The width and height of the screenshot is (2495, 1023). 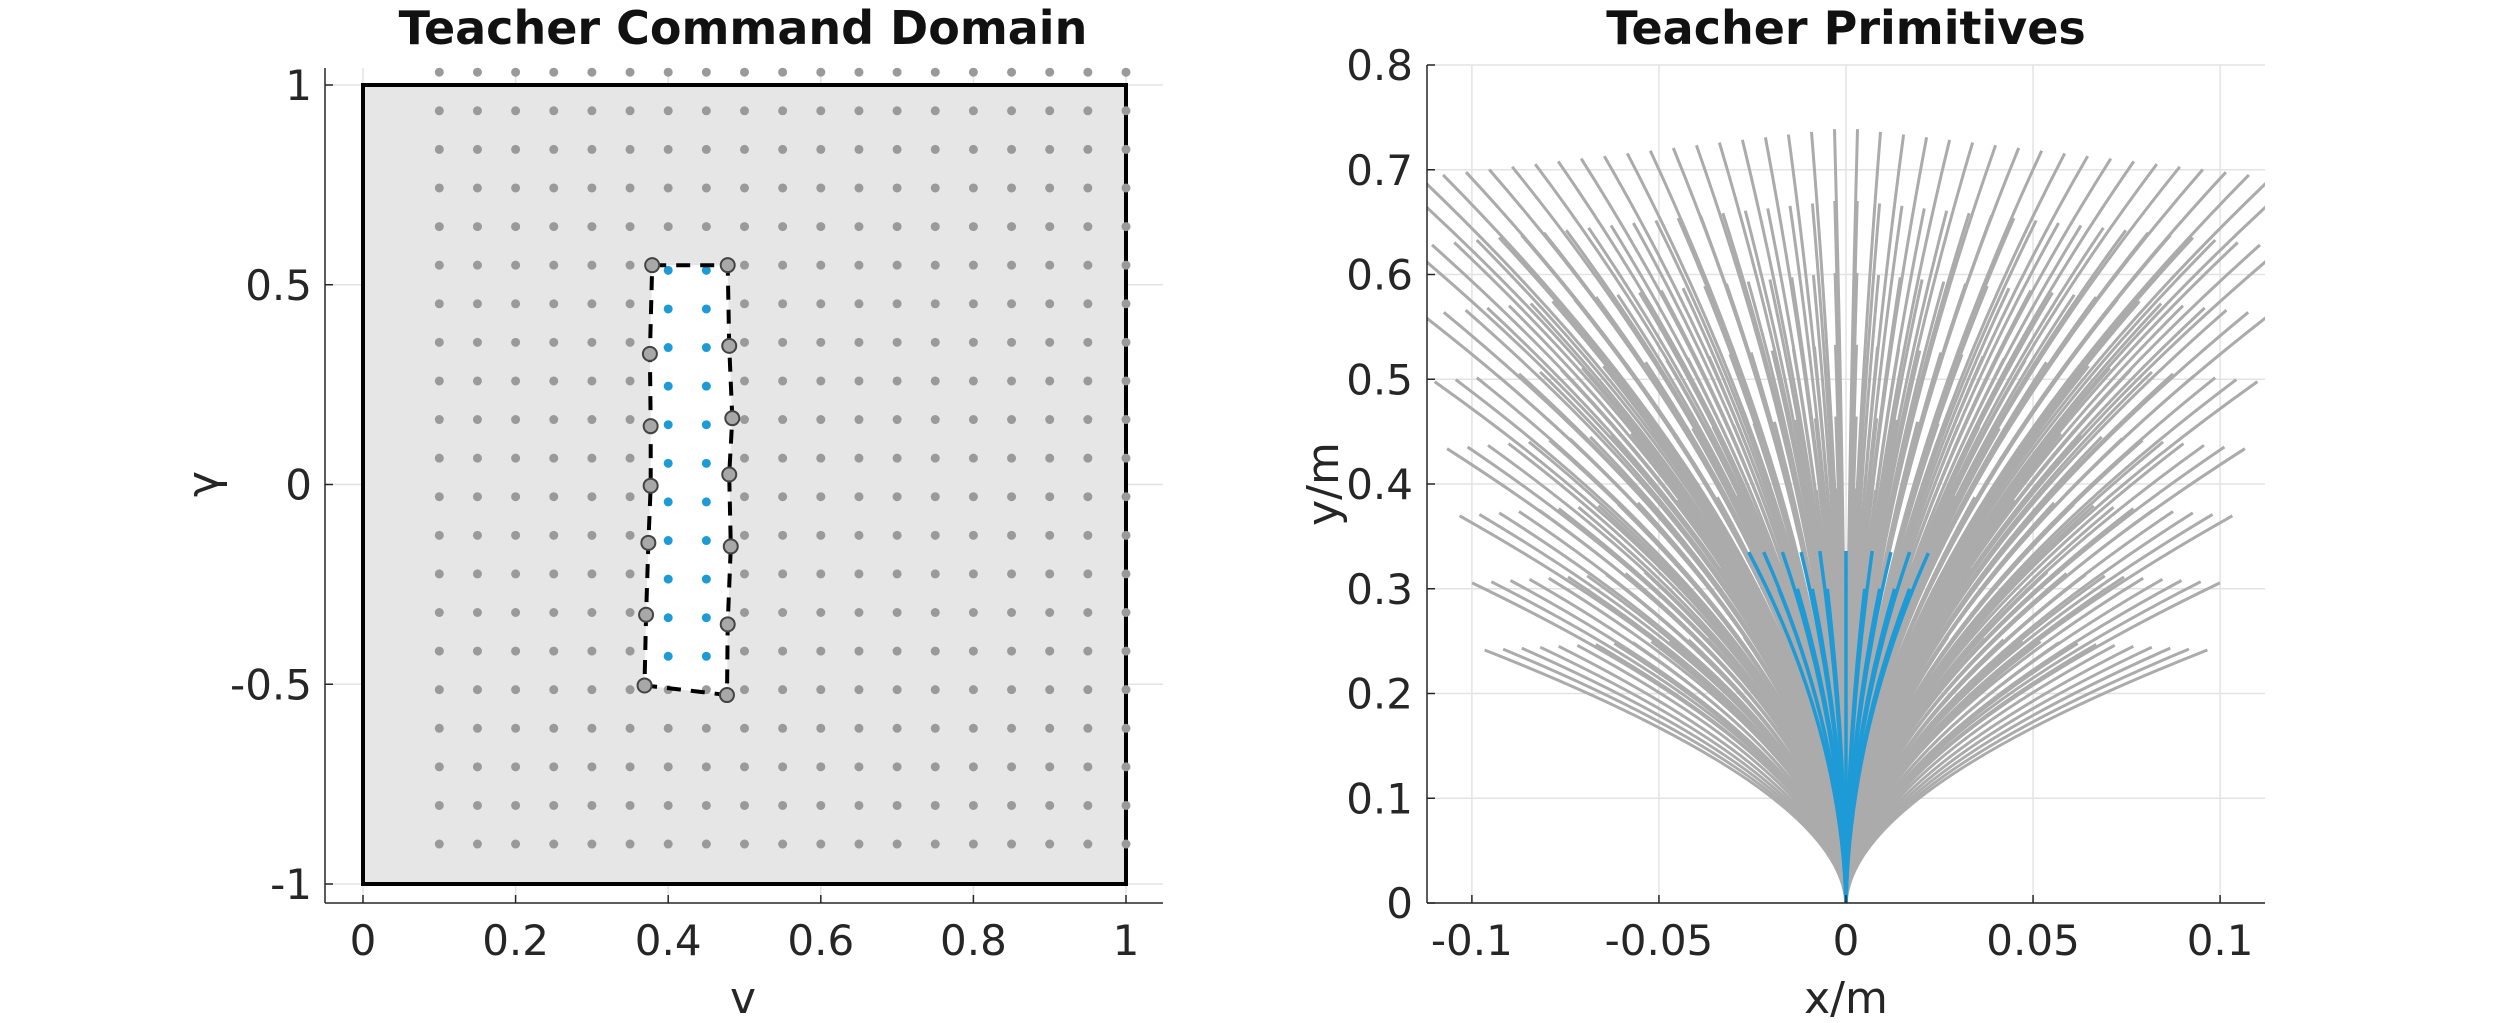 I want to click on right-y-tick-label: 0, so click(x=1399, y=903).